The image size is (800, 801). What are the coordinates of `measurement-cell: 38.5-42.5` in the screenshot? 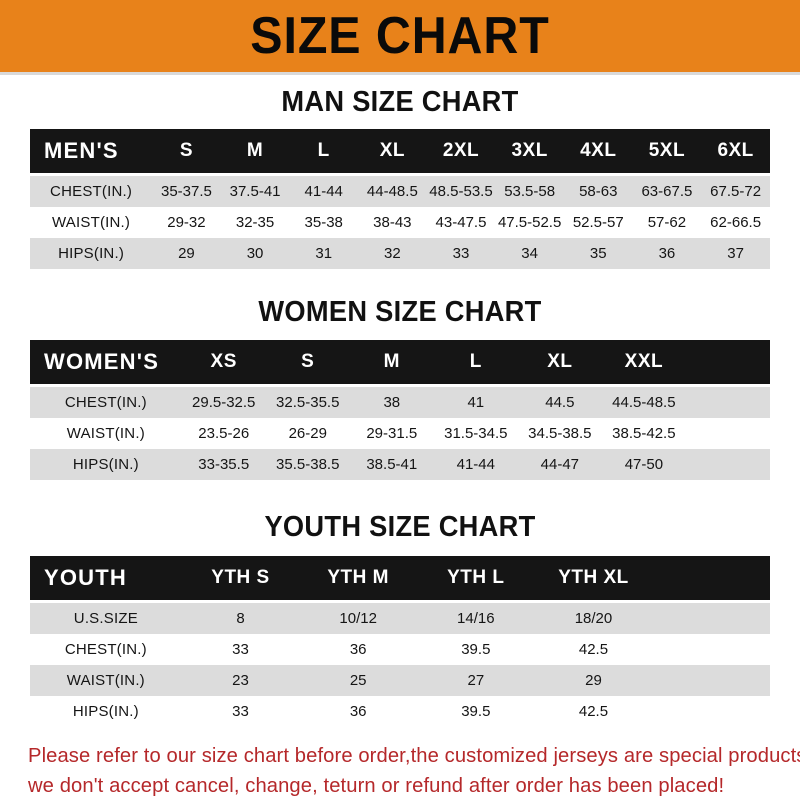 It's located at (643, 433).